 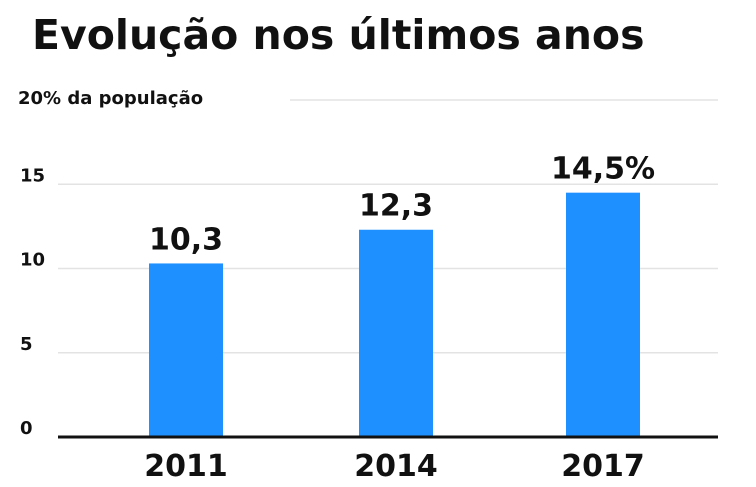 I want to click on y-tick-10: 10, so click(x=32, y=260).